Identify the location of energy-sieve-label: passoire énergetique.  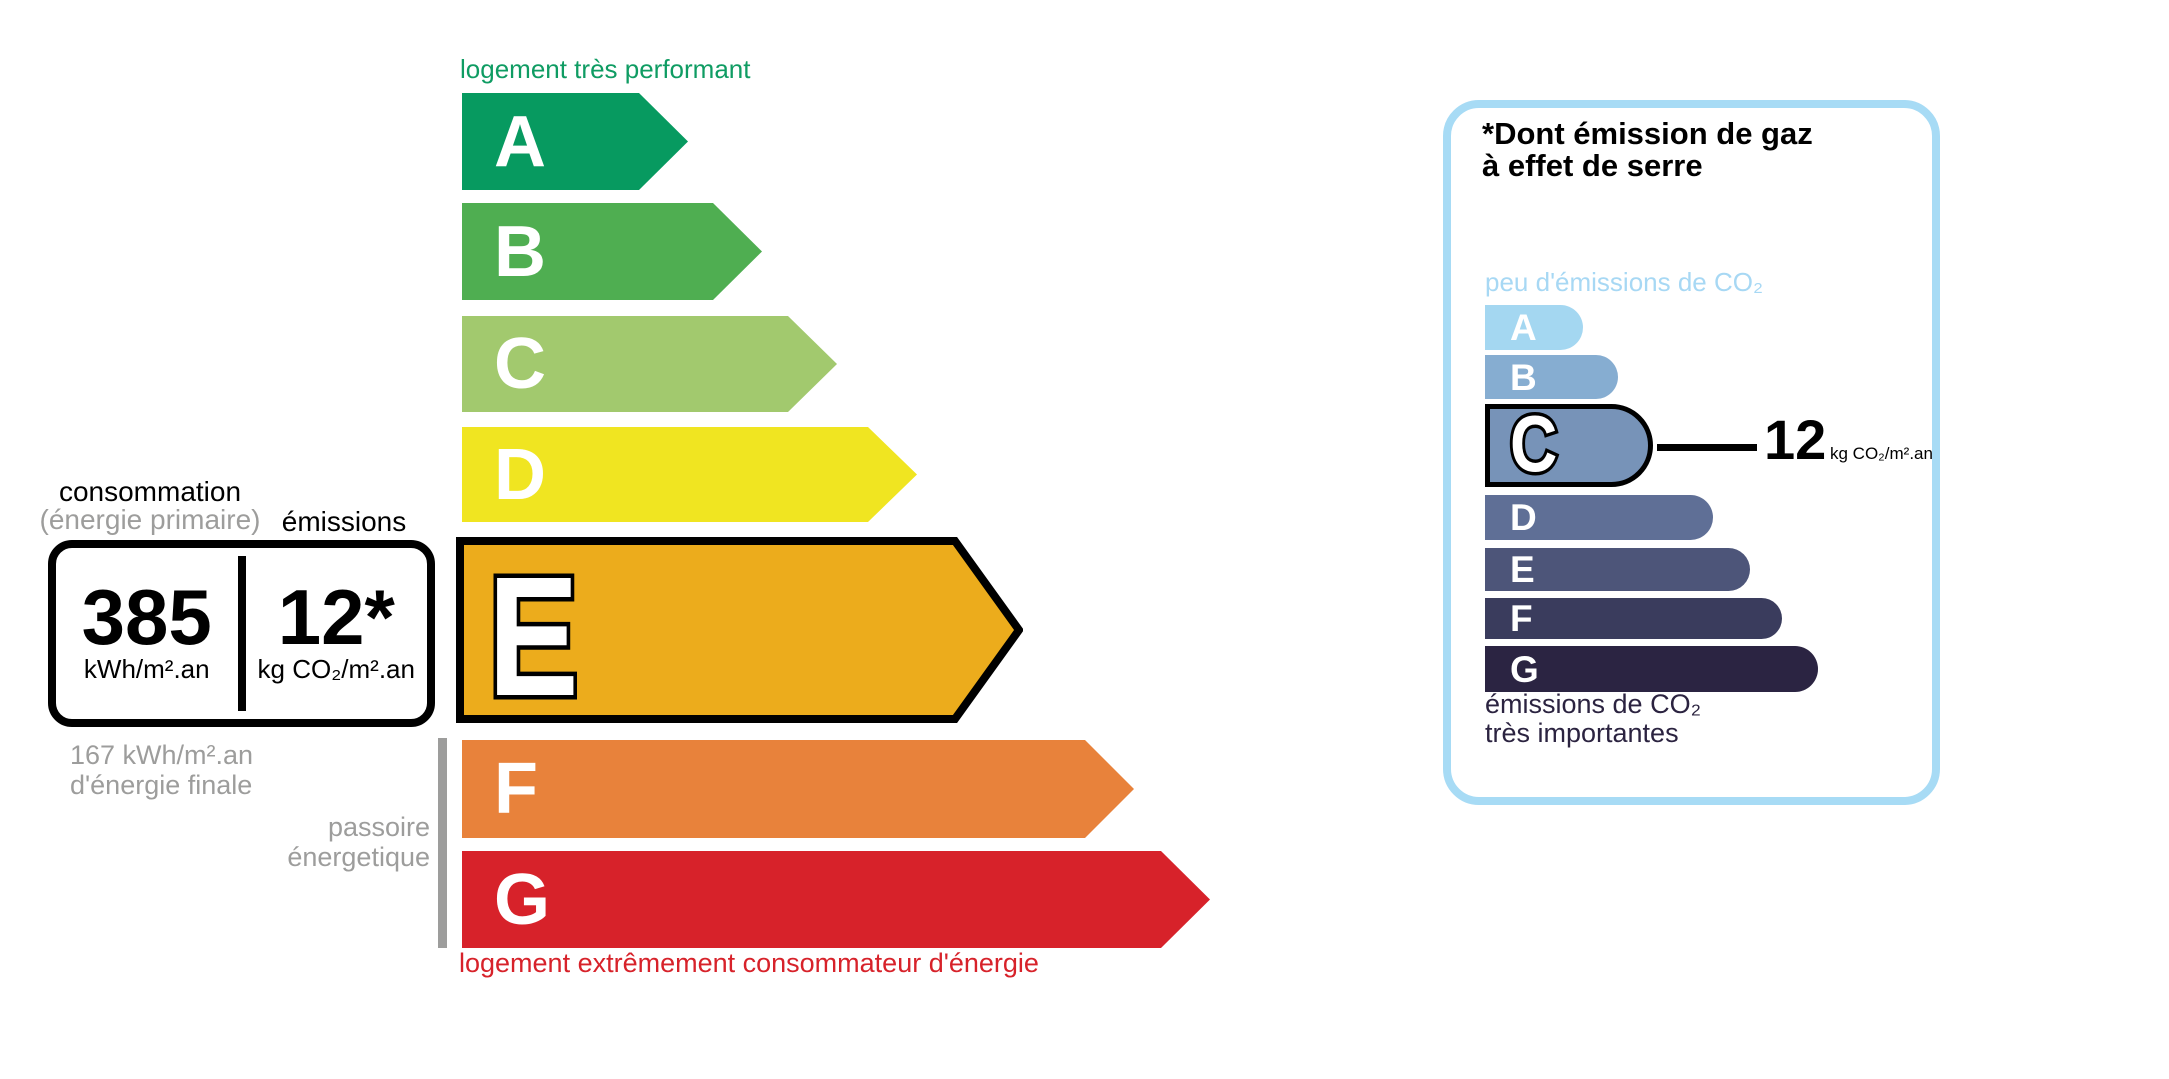
(325, 842).